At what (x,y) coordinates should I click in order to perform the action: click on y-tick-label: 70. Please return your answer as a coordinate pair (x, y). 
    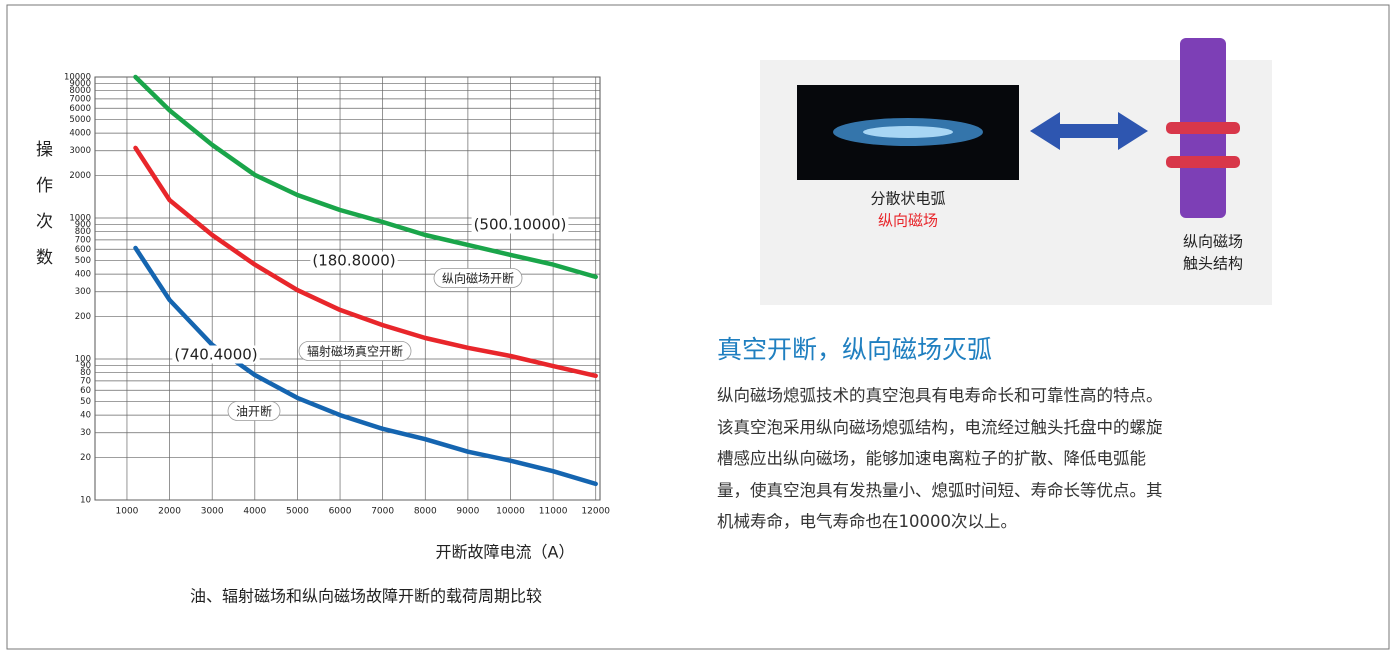
    Looking at the image, I should click on (85, 381).